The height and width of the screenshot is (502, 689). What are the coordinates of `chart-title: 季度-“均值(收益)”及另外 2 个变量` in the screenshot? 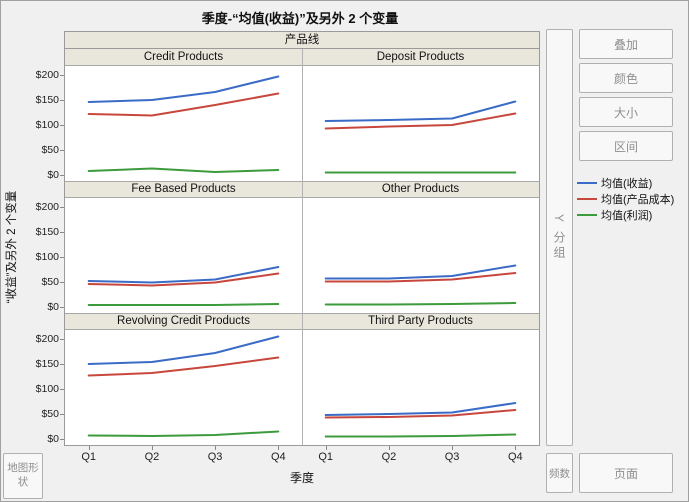 It's located at (300, 18).